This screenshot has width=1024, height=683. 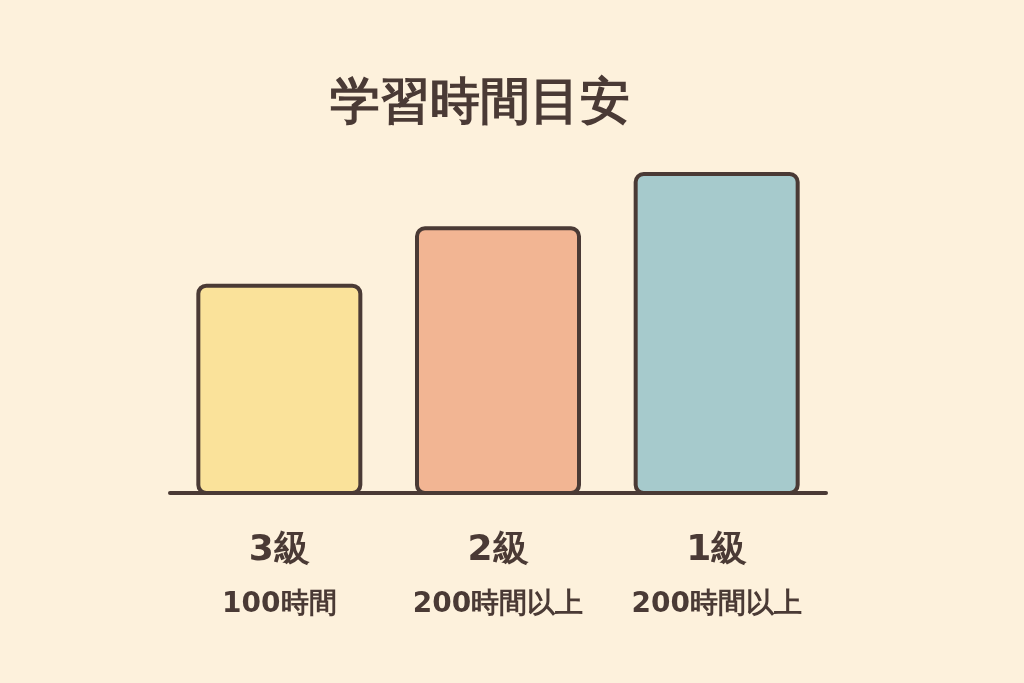 What do you see at coordinates (279, 602) in the screenshot?
I see `annotation: 100時間` at bounding box center [279, 602].